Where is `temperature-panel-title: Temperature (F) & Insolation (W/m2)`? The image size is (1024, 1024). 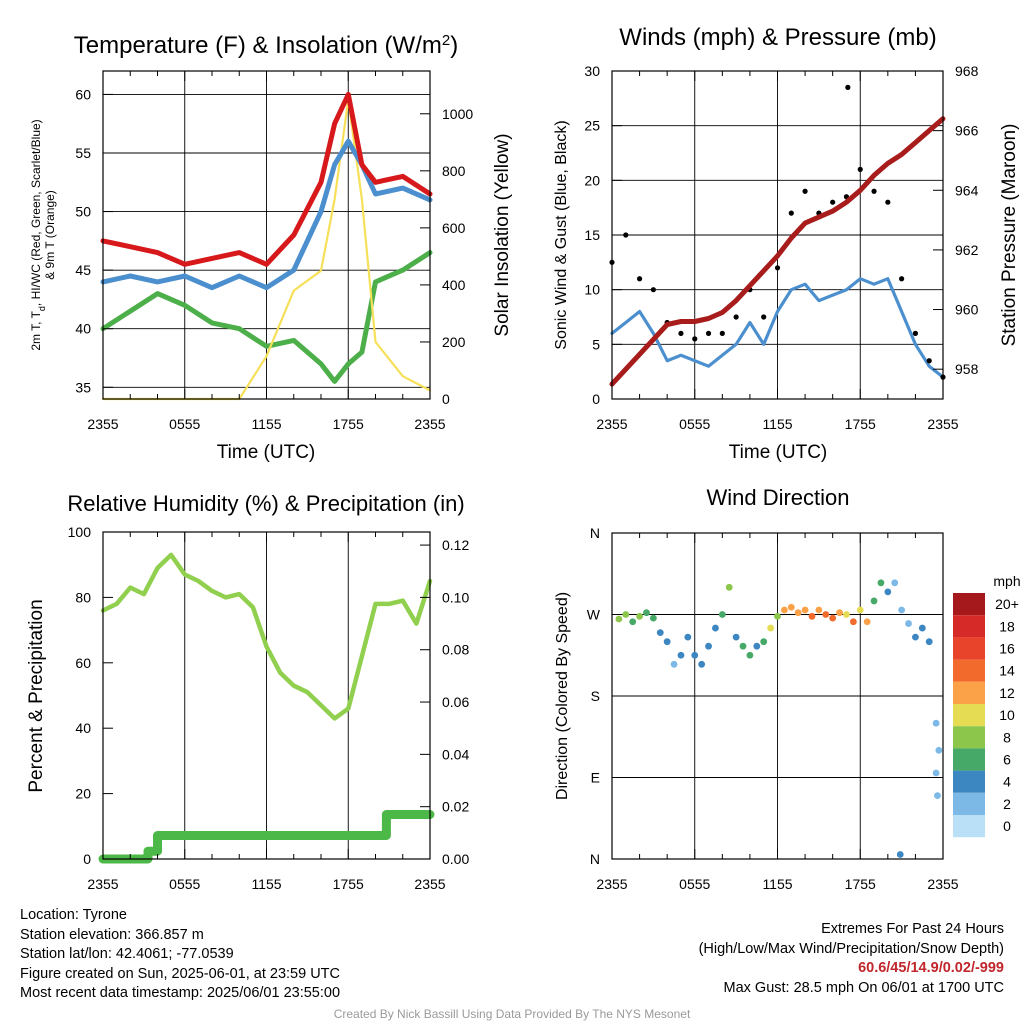
temperature-panel-title: Temperature (F) & Insolation (W/m2) is located at coordinates (266, 46).